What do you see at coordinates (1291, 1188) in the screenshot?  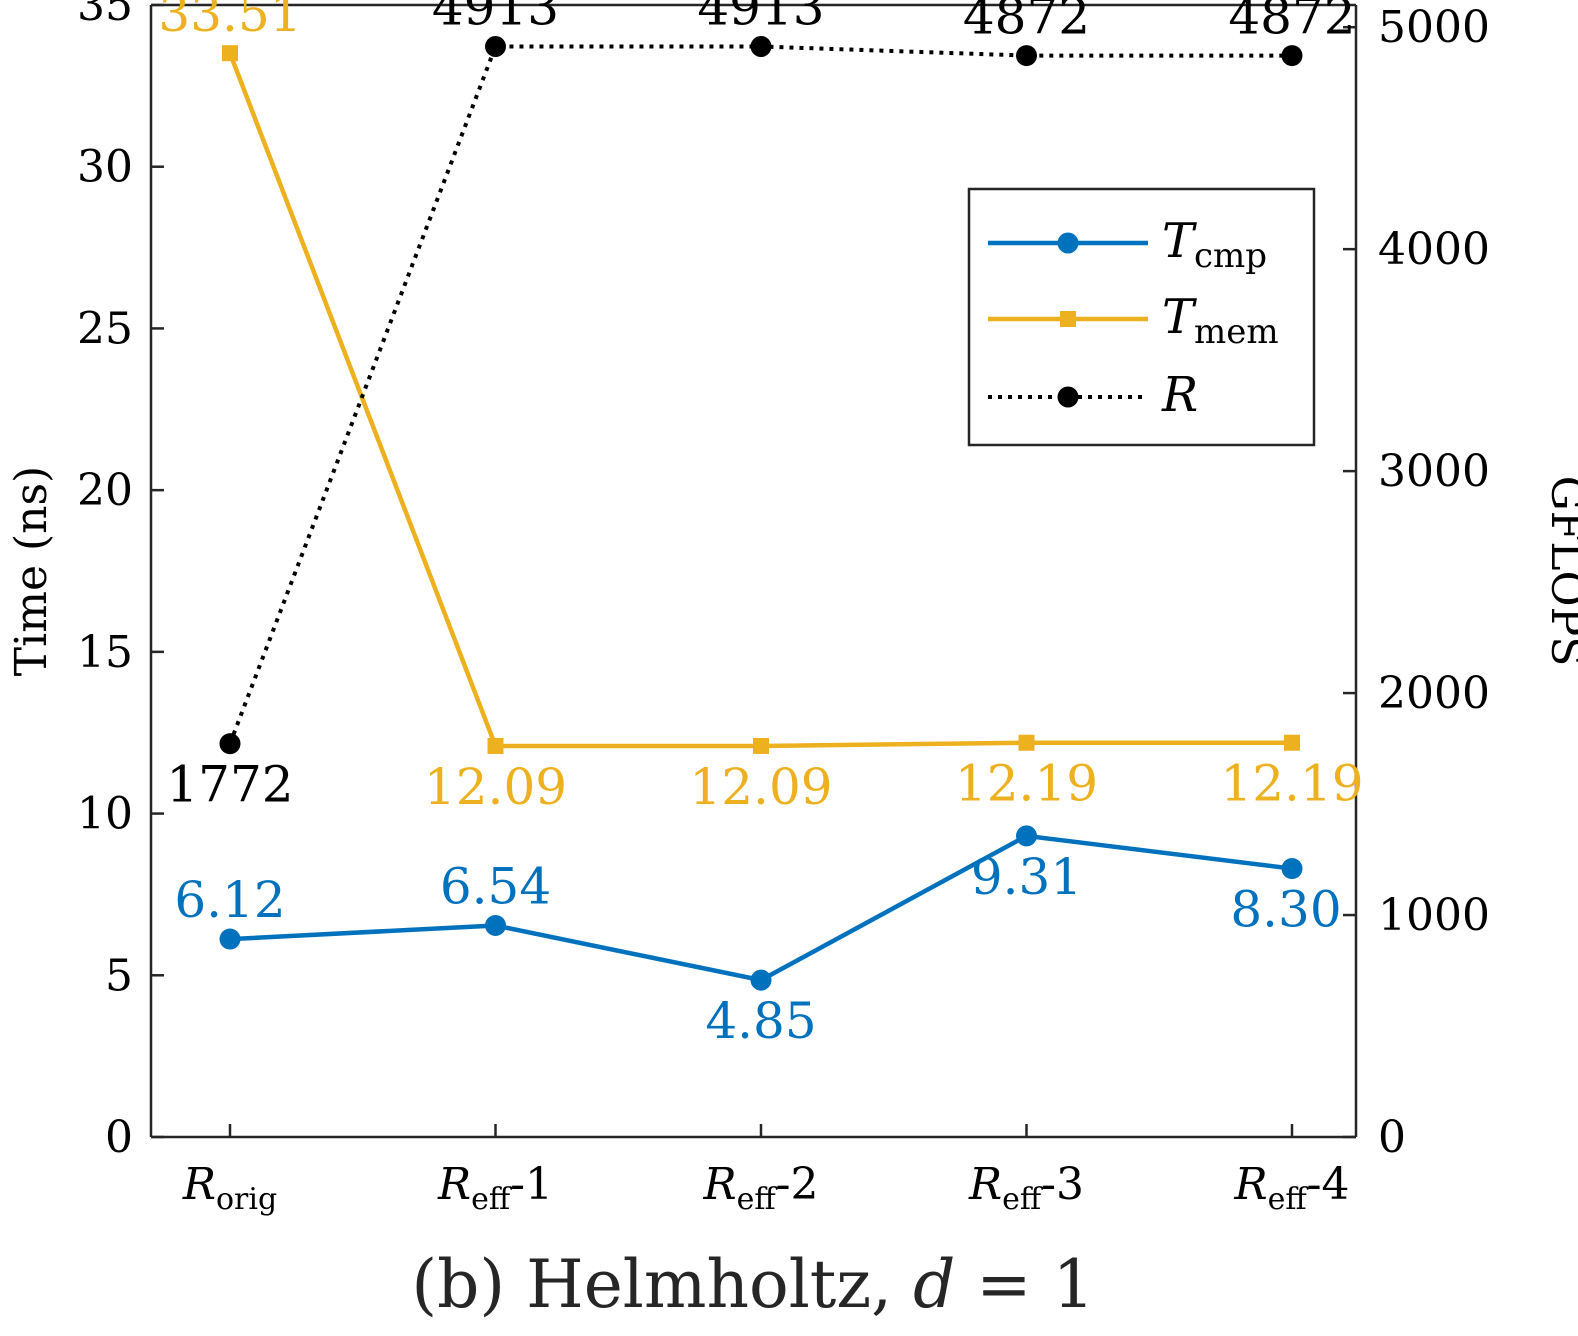 I see `x-tick-label: Reff-4` at bounding box center [1291, 1188].